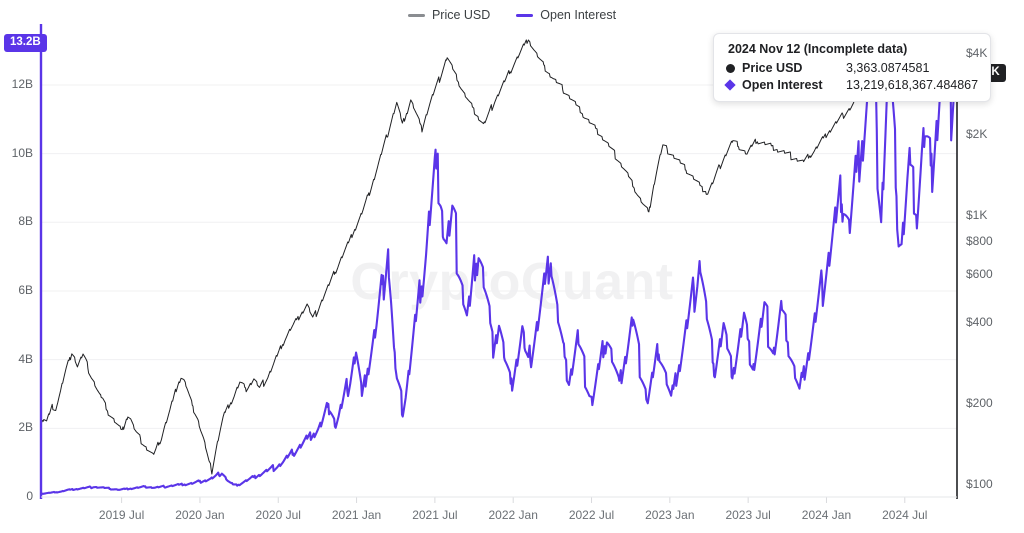  Describe the element at coordinates (912, 85) in the screenshot. I see `tooltip-value-open-interest: 13,219,618,367.484867` at that location.